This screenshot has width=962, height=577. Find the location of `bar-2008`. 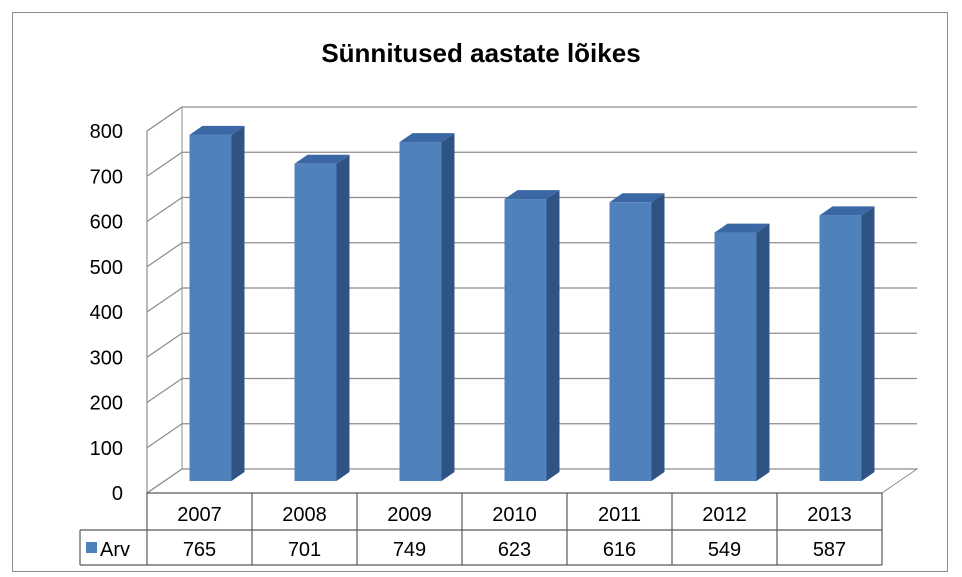

bar-2008 is located at coordinates (322, 318).